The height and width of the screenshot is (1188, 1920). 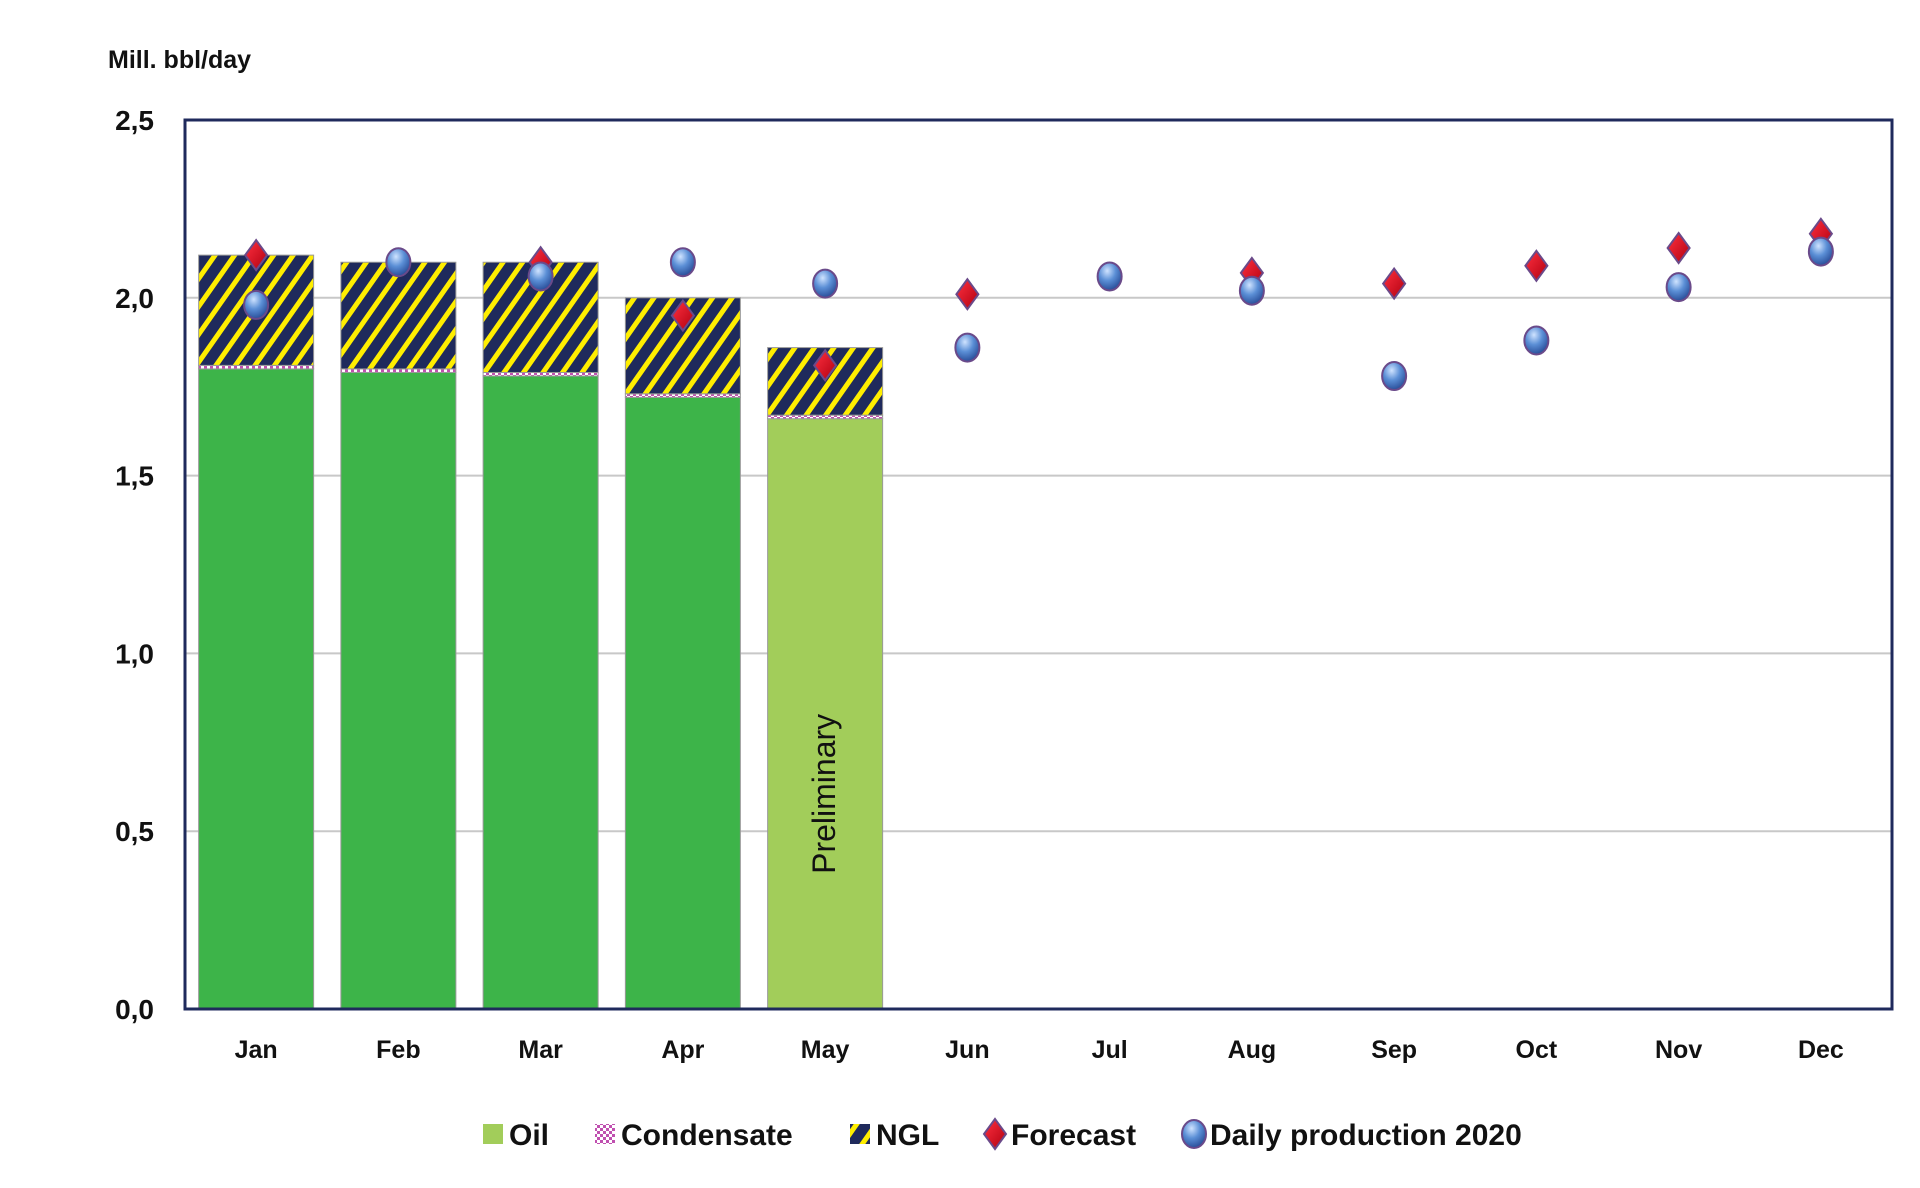 I want to click on legend-label: Oil, so click(x=529, y=1135).